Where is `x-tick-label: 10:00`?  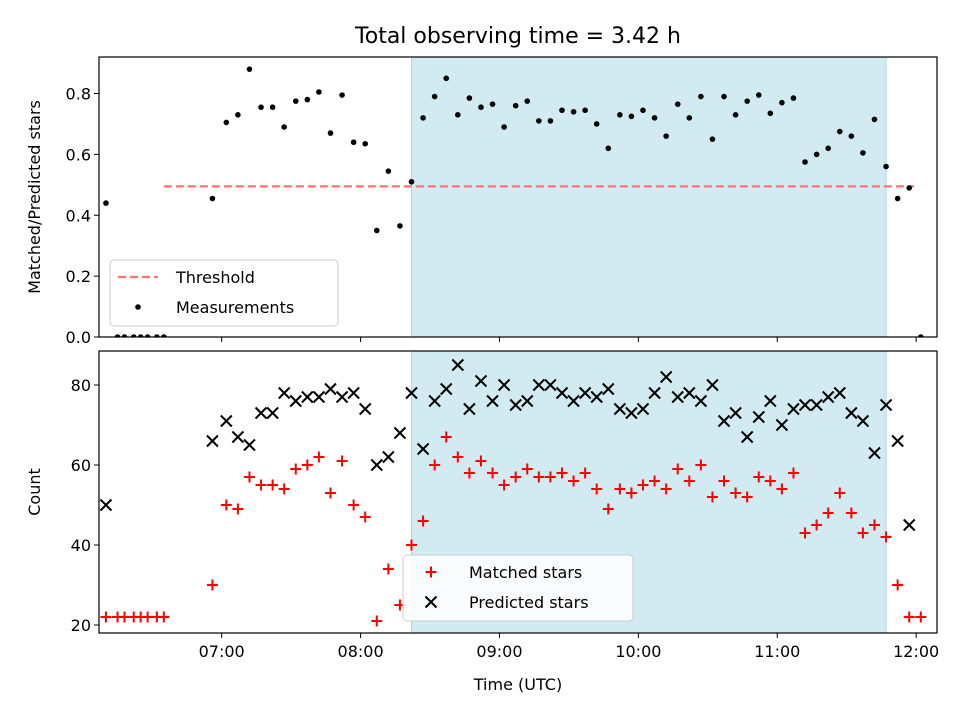 x-tick-label: 10:00 is located at coordinates (638, 651).